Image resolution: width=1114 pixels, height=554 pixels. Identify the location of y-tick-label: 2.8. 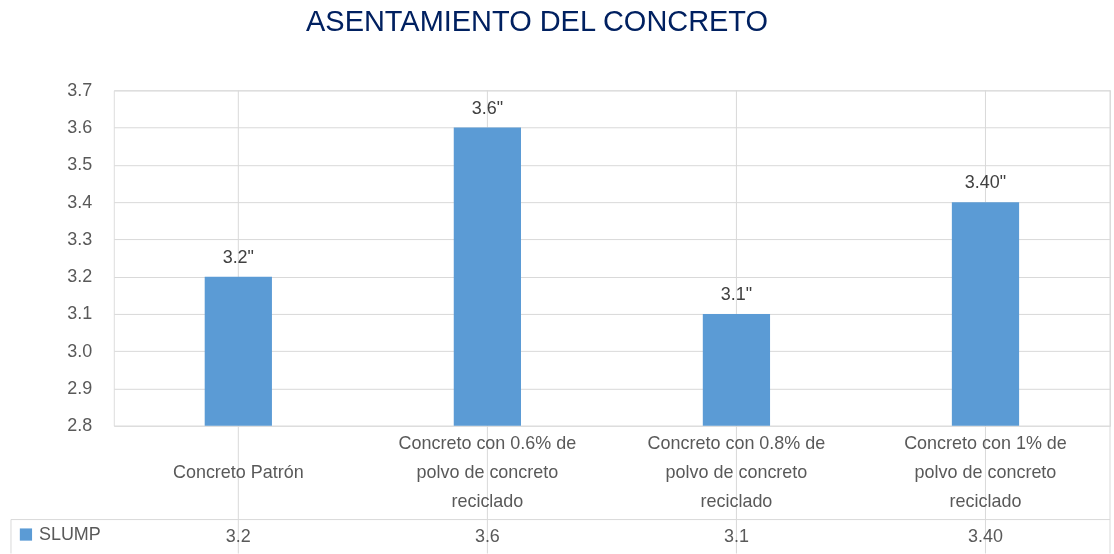
(80, 425).